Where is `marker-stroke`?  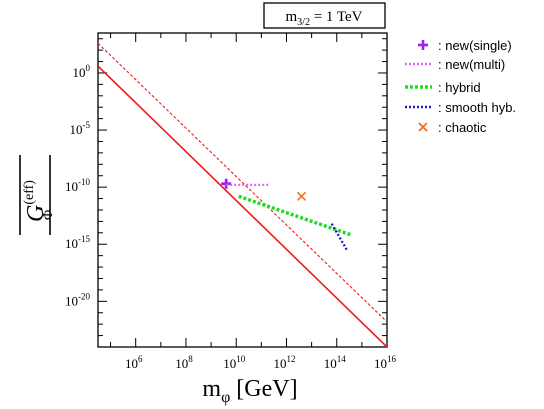 marker-stroke is located at coordinates (301, 196).